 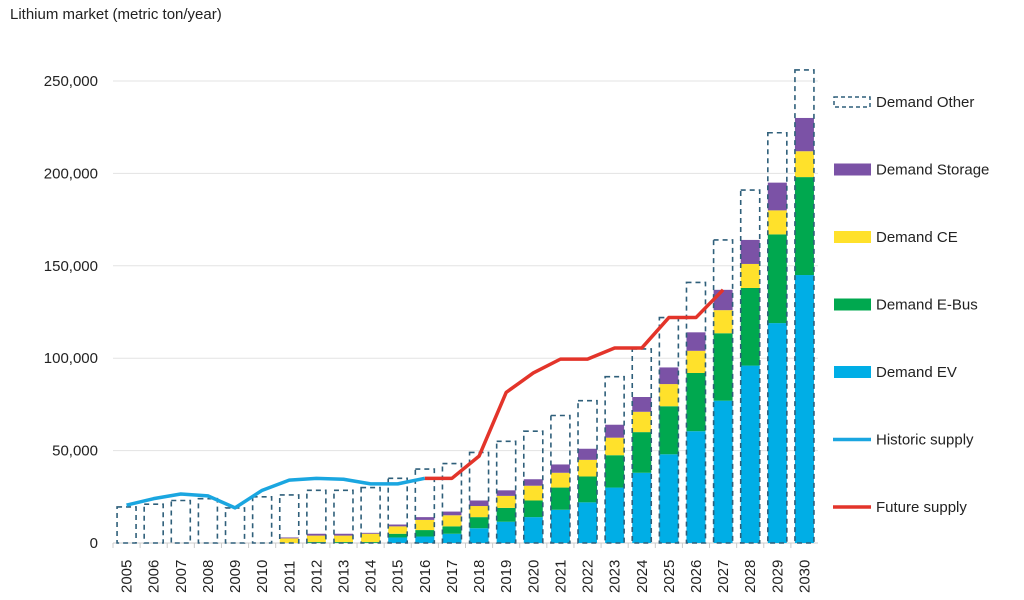 I want to click on x-tick-label: 2025, so click(x=669, y=576).